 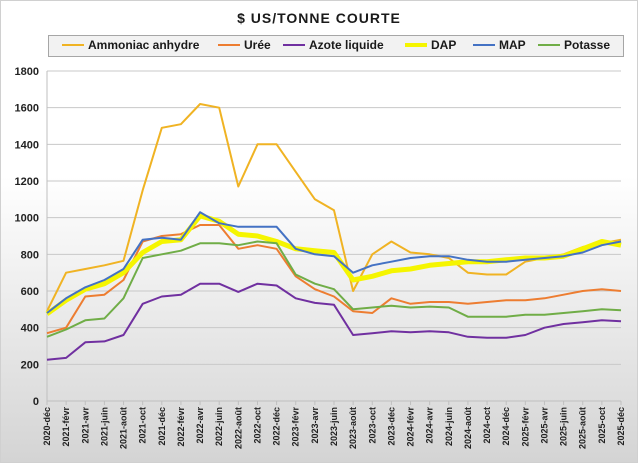 What do you see at coordinates (277, 426) in the screenshot?
I see `x-tick-label: 2022-déc` at bounding box center [277, 426].